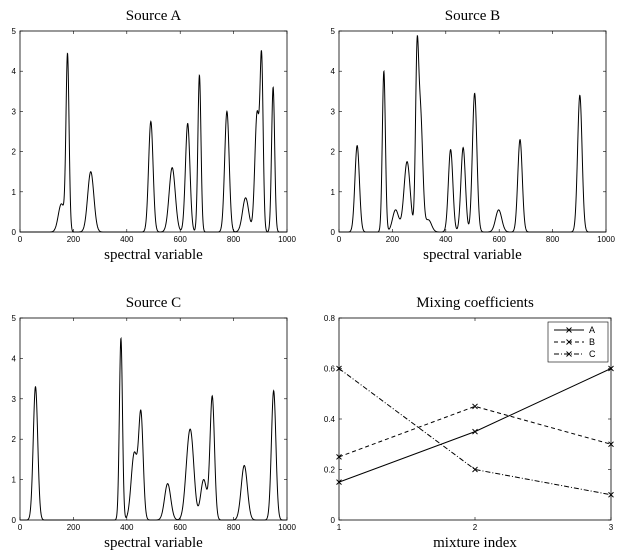 The height and width of the screenshot is (560, 642). Describe the element at coordinates (575, 354) in the screenshot. I see `legend-item-C: C` at that location.